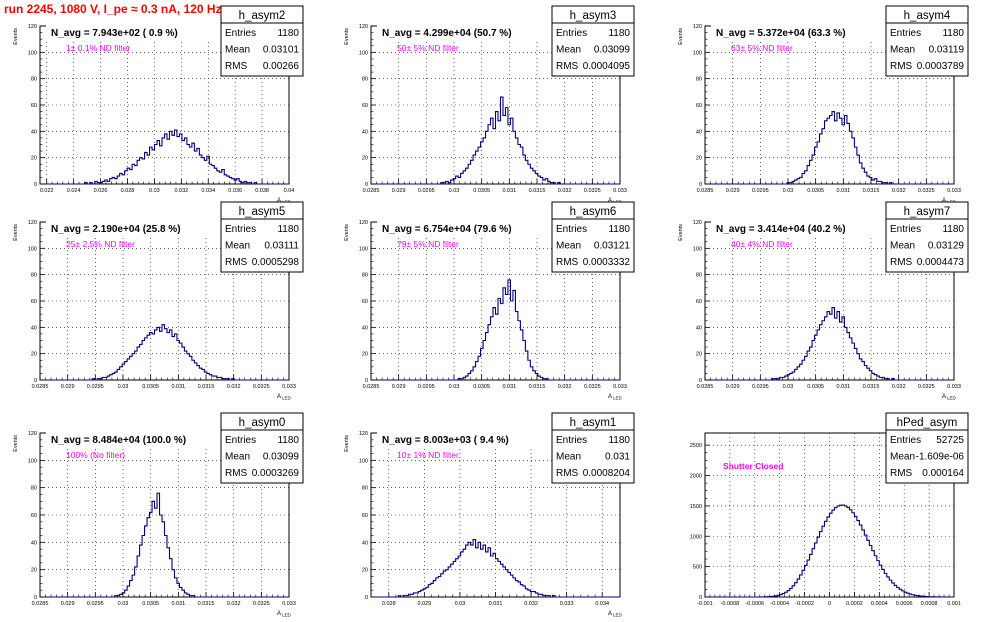 The height and width of the screenshot is (622, 996). What do you see at coordinates (365, 159) in the screenshot?
I see `y-tick-label: 20` at bounding box center [365, 159].